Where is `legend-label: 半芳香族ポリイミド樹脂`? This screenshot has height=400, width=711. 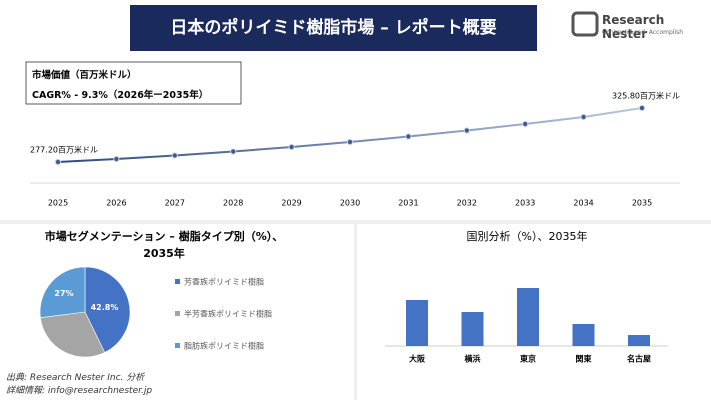 legend-label: 半芳香族ポリイミド樹脂 is located at coordinates (228, 314).